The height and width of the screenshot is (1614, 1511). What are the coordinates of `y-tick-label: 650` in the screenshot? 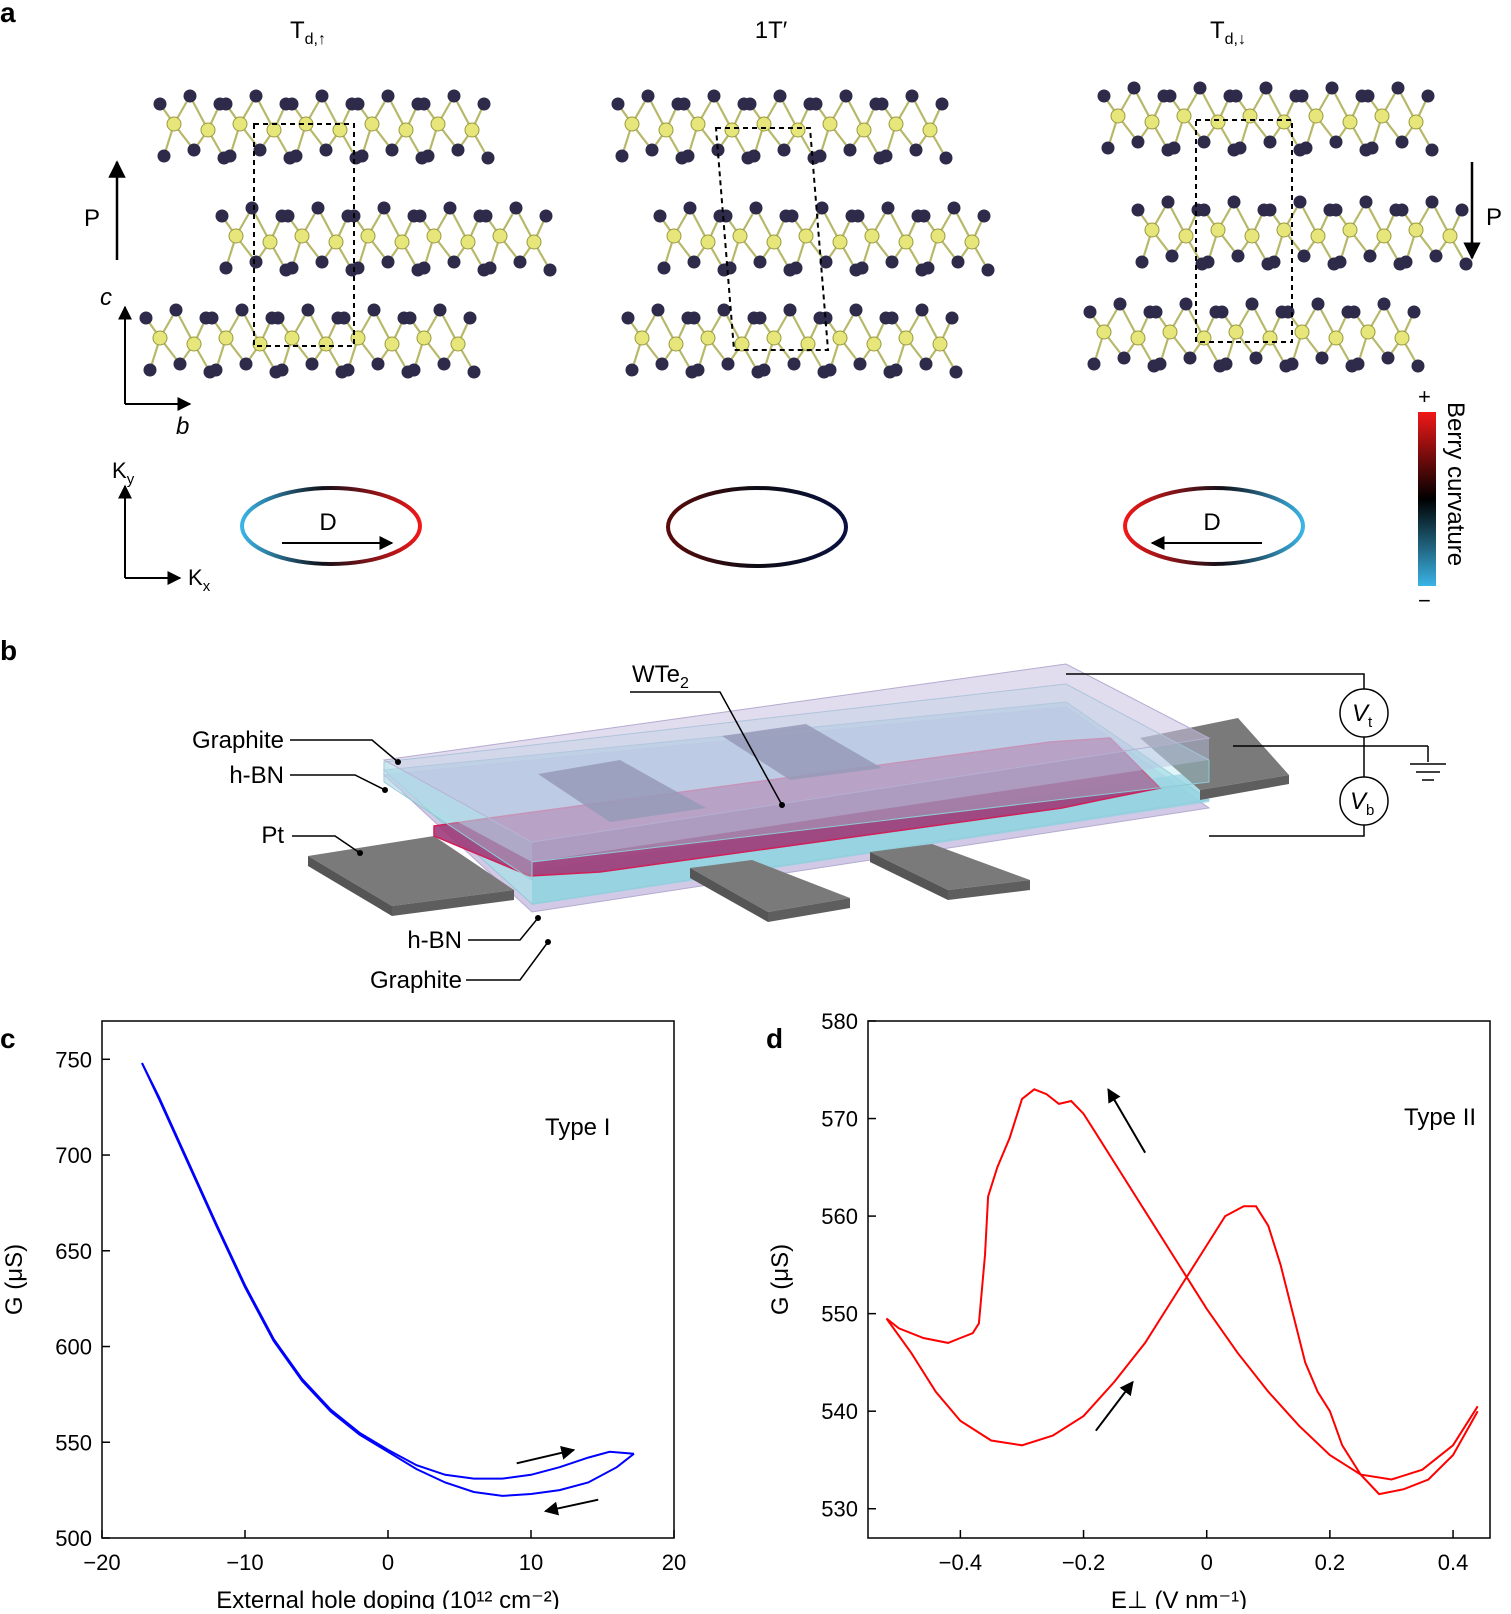 It's located at (73, 1251).